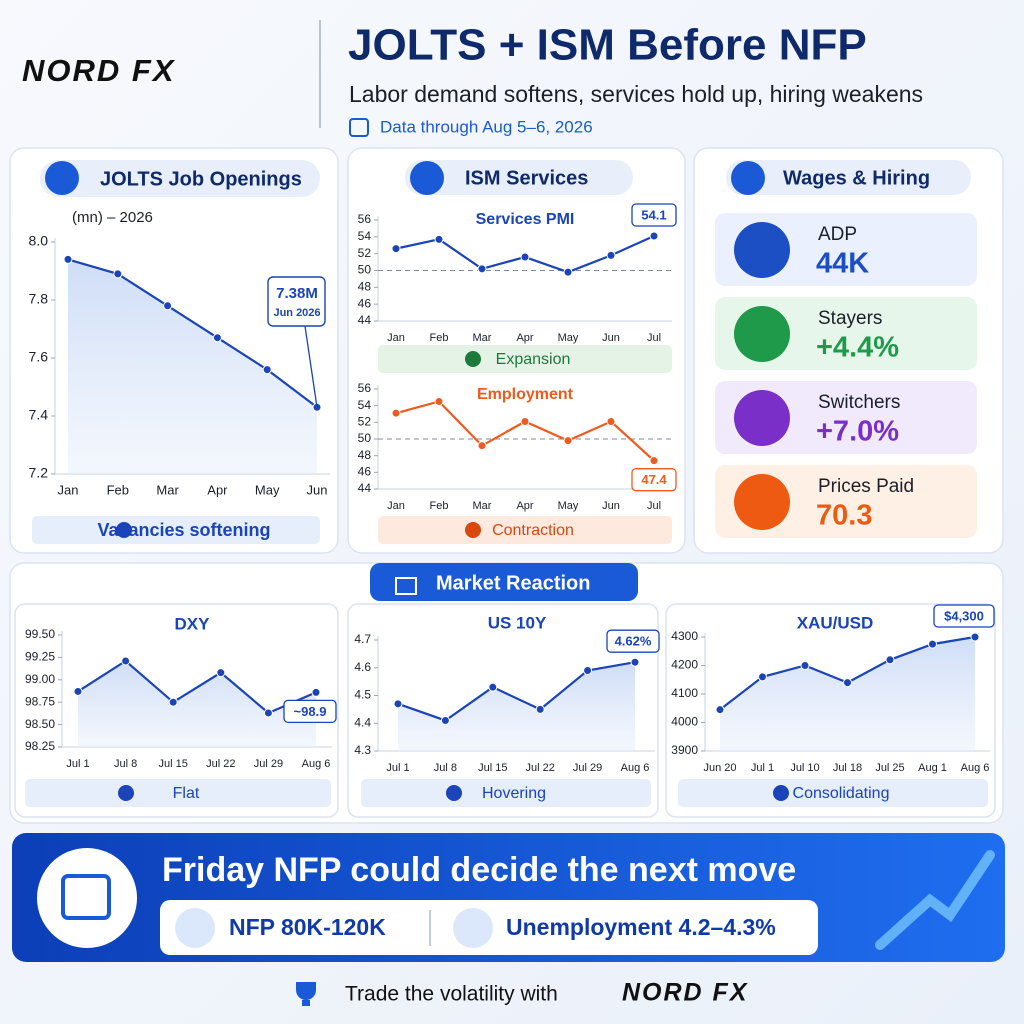  I want to click on pill-icon, so click(473, 928).